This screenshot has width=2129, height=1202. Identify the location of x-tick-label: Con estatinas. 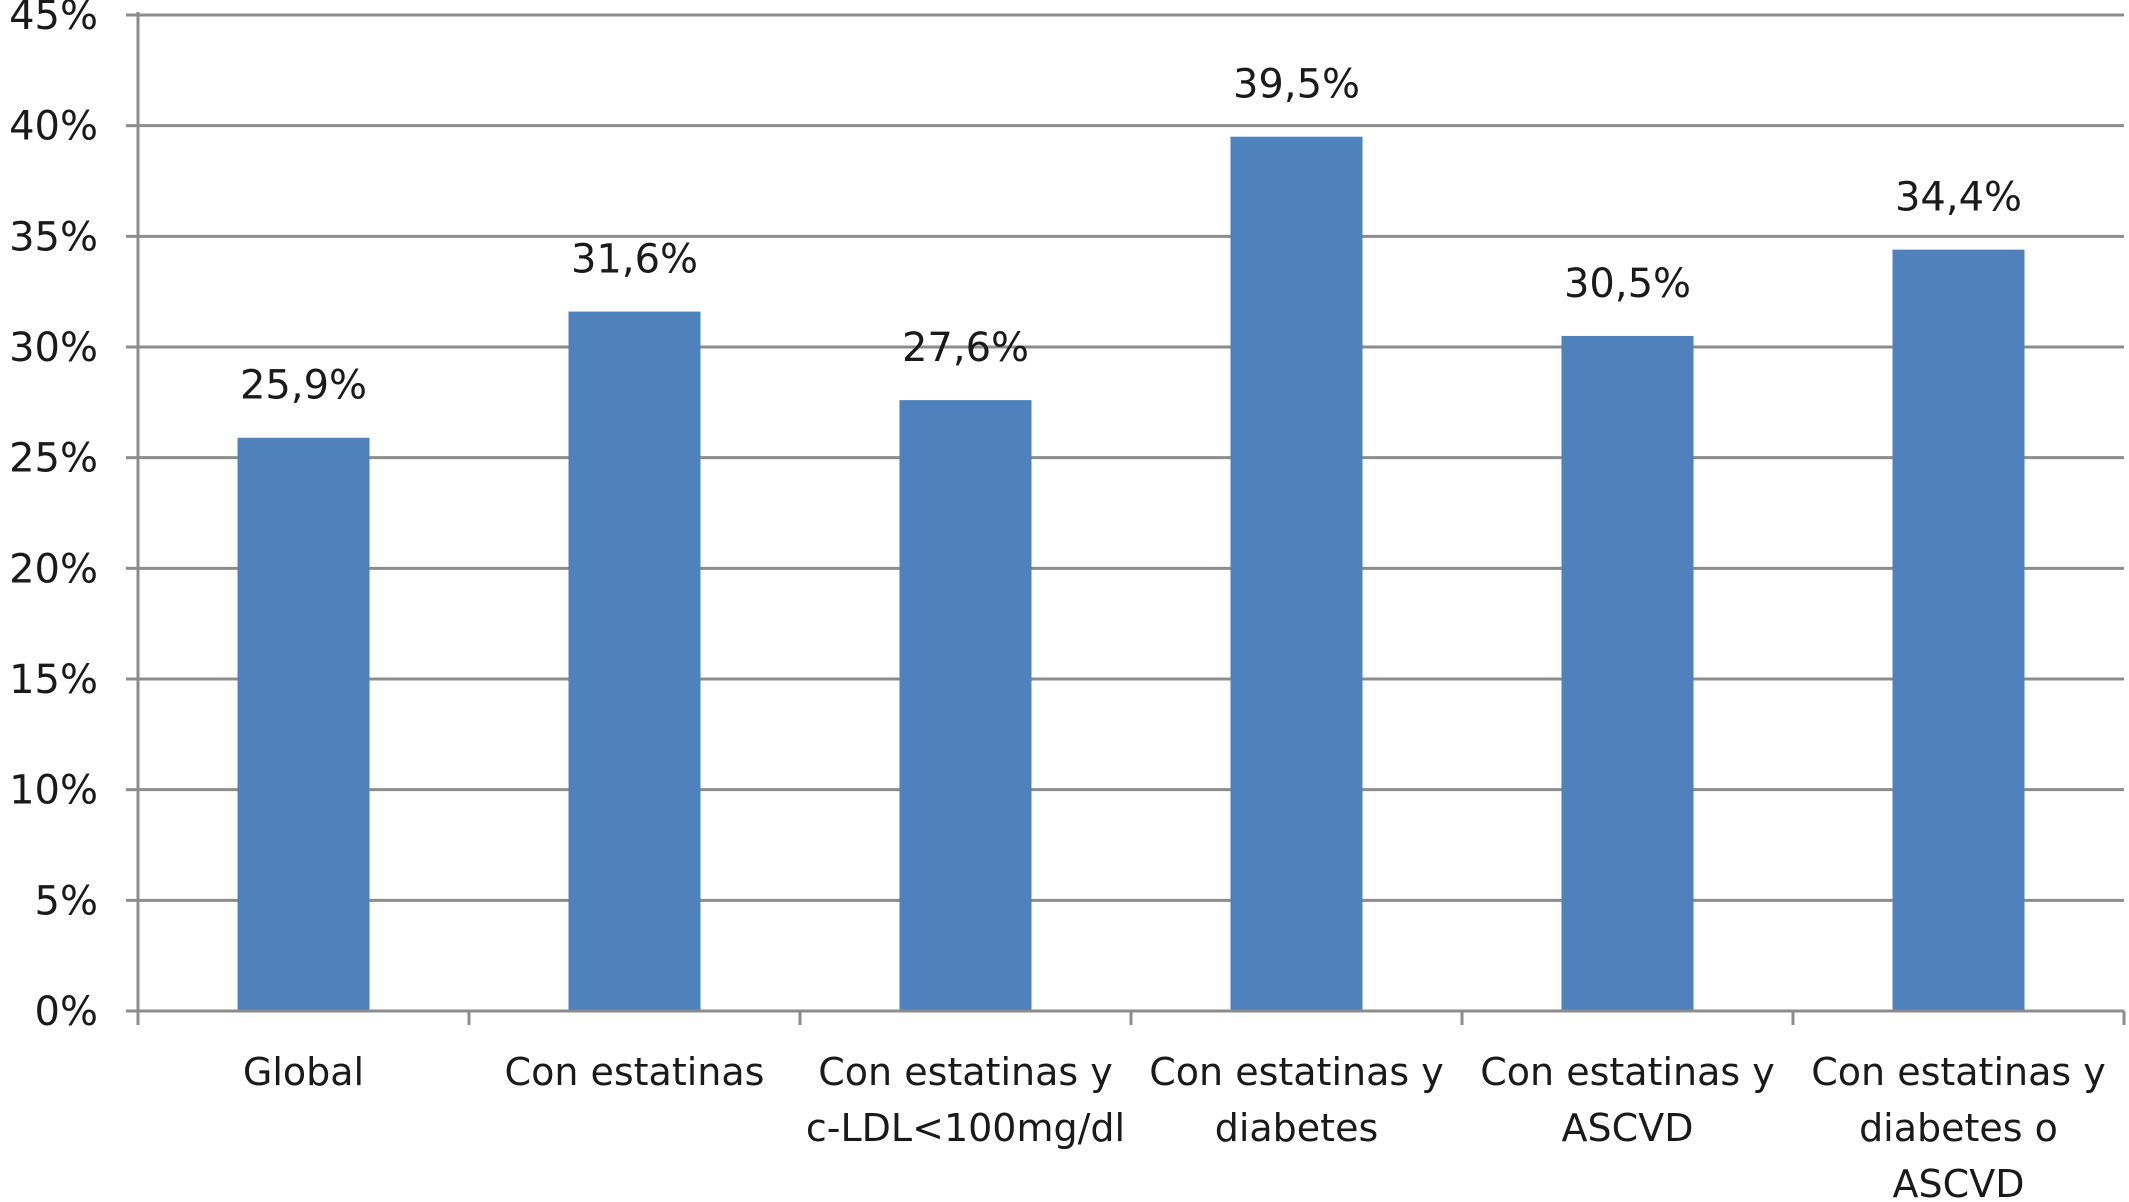
(635, 1072).